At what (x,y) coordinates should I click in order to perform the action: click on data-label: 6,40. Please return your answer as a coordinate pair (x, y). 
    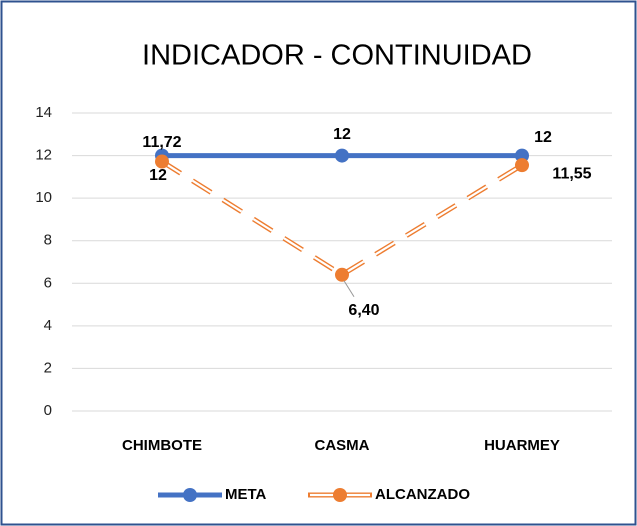
    Looking at the image, I should click on (363, 310).